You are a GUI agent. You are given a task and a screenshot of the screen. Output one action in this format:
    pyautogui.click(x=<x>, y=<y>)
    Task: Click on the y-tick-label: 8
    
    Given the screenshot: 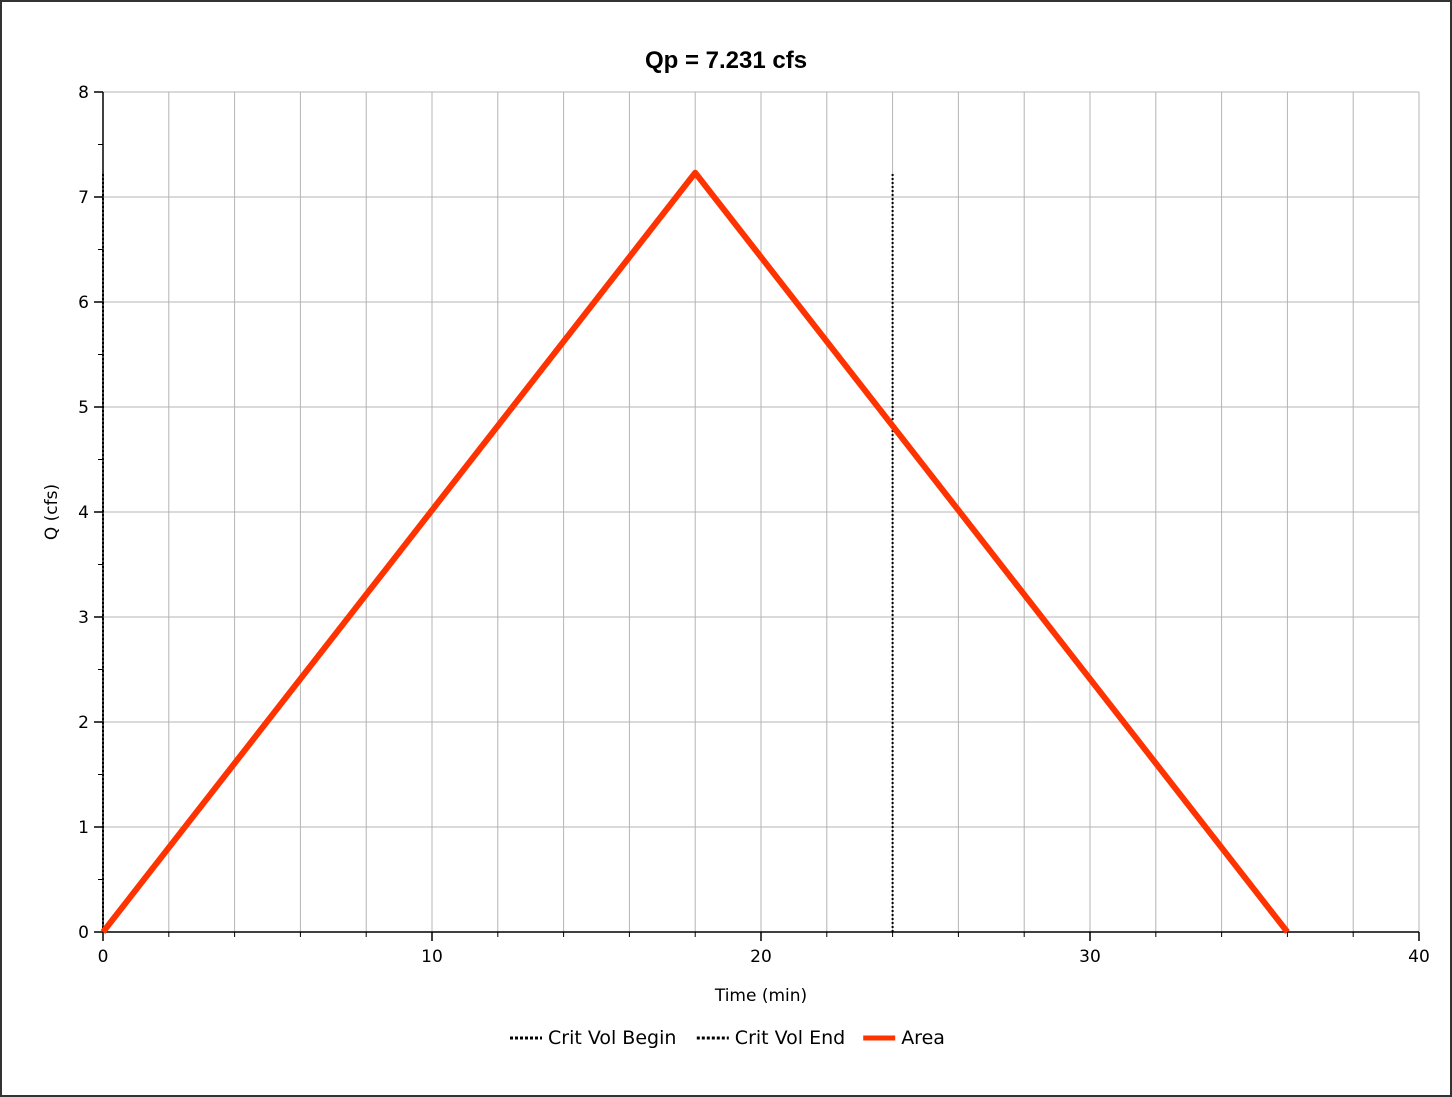 What is the action you would take?
    pyautogui.click(x=83, y=93)
    